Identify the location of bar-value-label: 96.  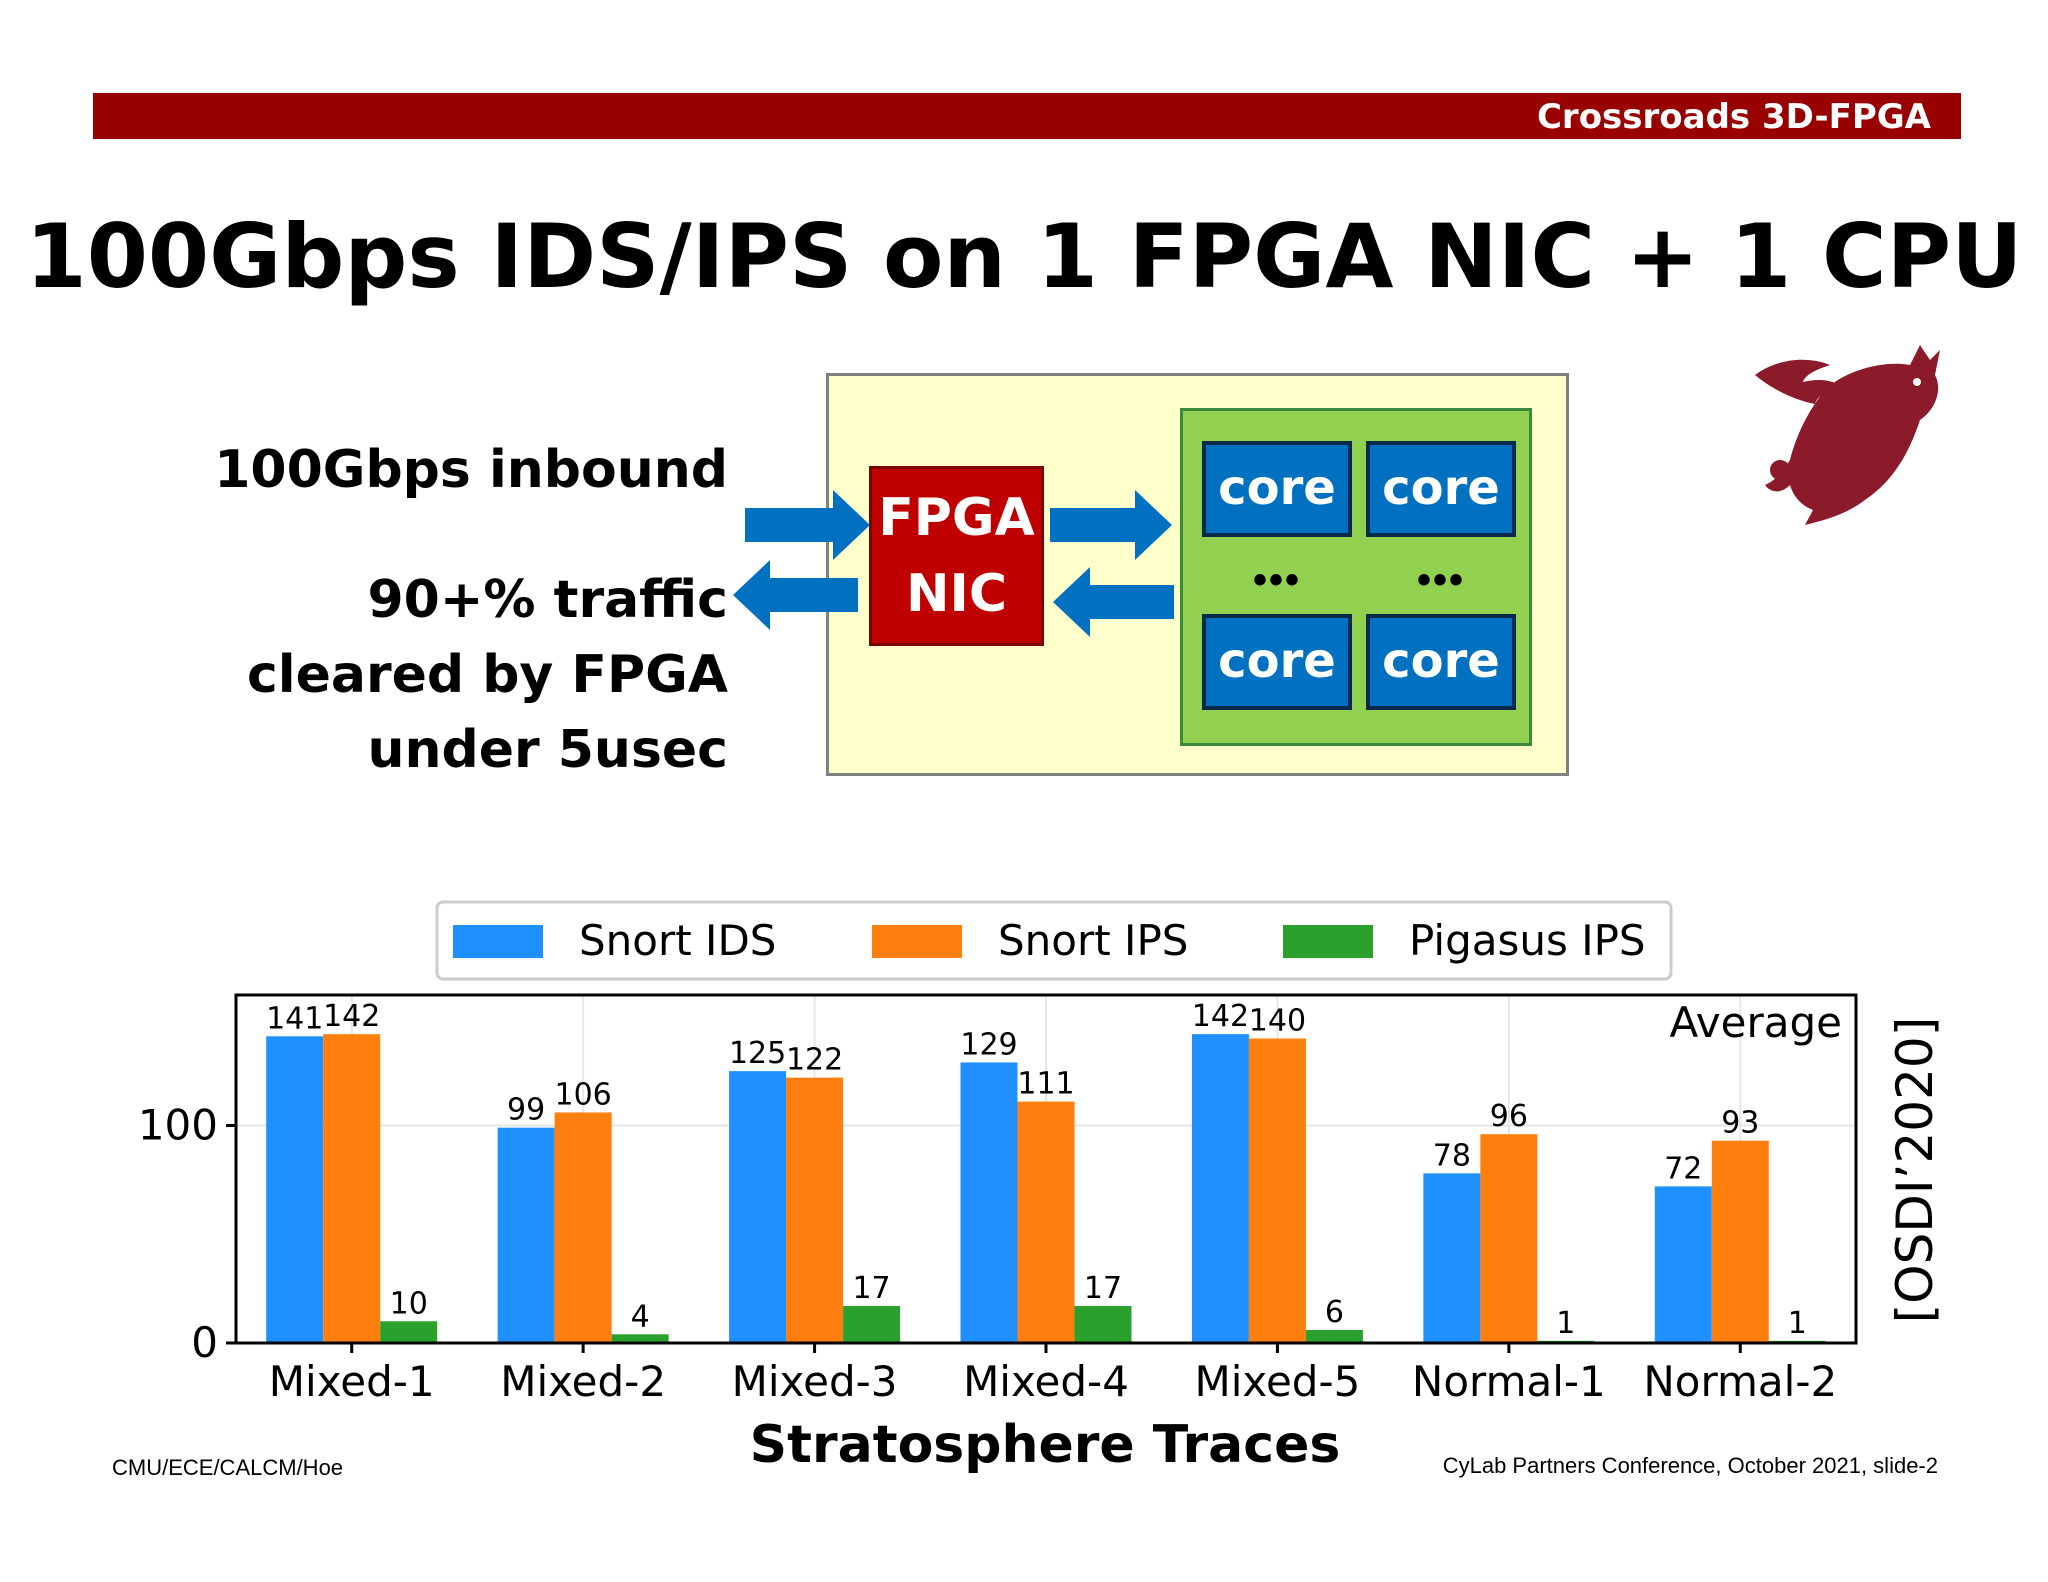
(1509, 1116).